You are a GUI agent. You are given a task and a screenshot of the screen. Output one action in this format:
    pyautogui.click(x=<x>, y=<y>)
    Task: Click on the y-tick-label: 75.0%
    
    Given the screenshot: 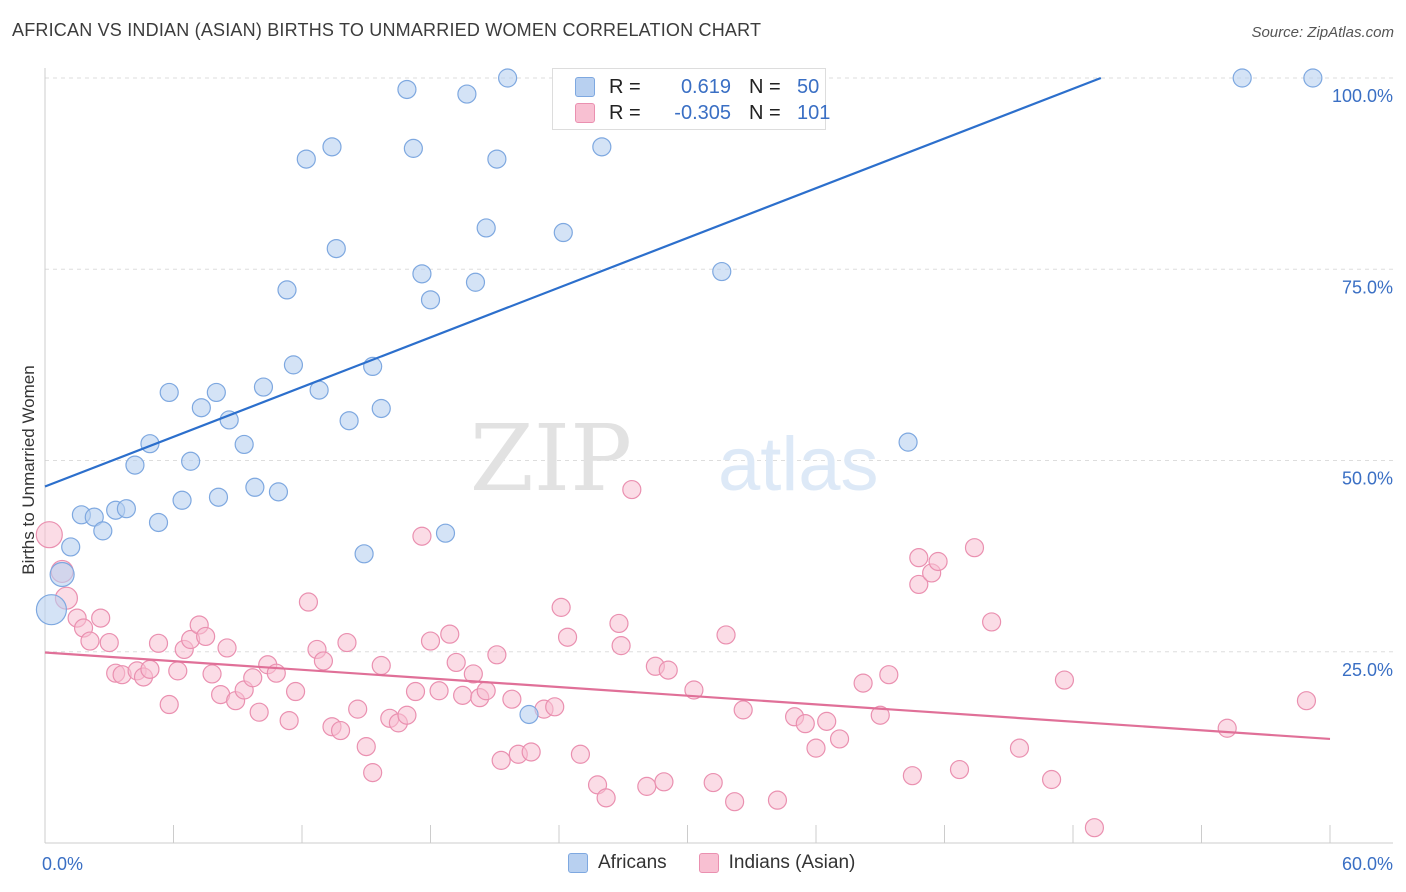 What is the action you would take?
    pyautogui.click(x=1367, y=287)
    